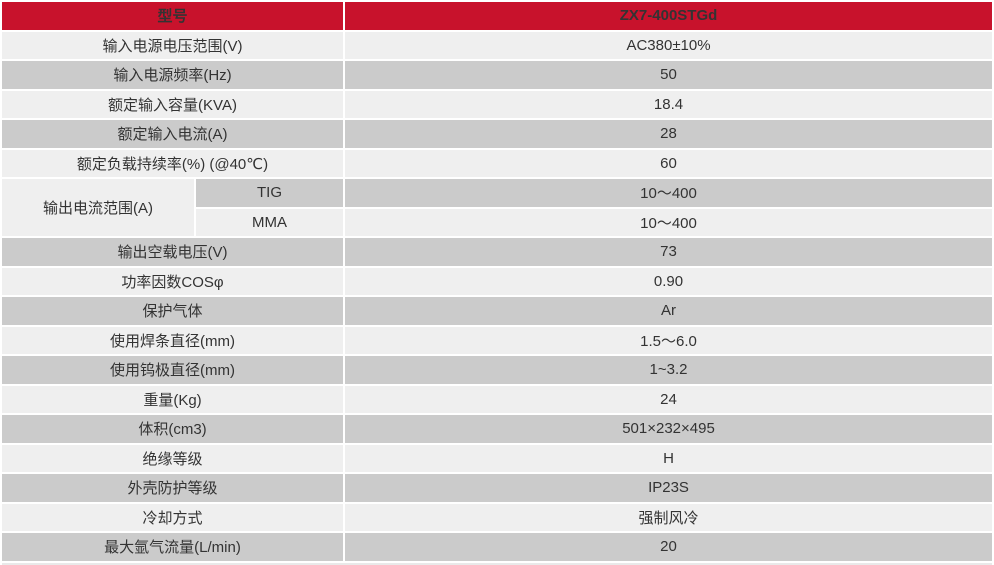 Image resolution: width=994 pixels, height=565 pixels. I want to click on spec-row-tungsten-diameter: 使用钨极直径(mm) 1~3.2, so click(497, 370).